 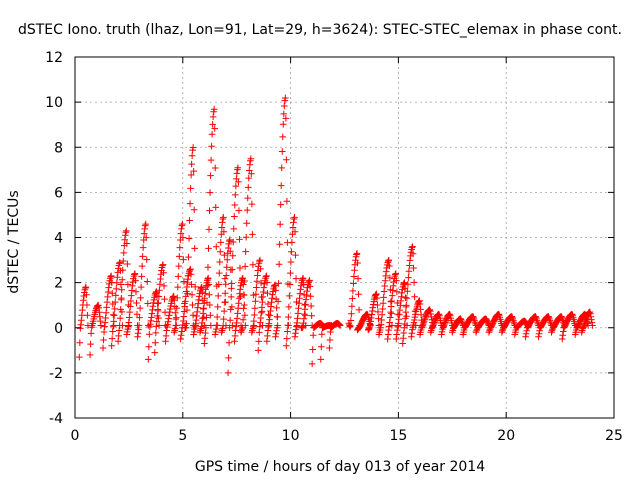 I want to click on x-tick-label: 20, so click(x=506, y=436).